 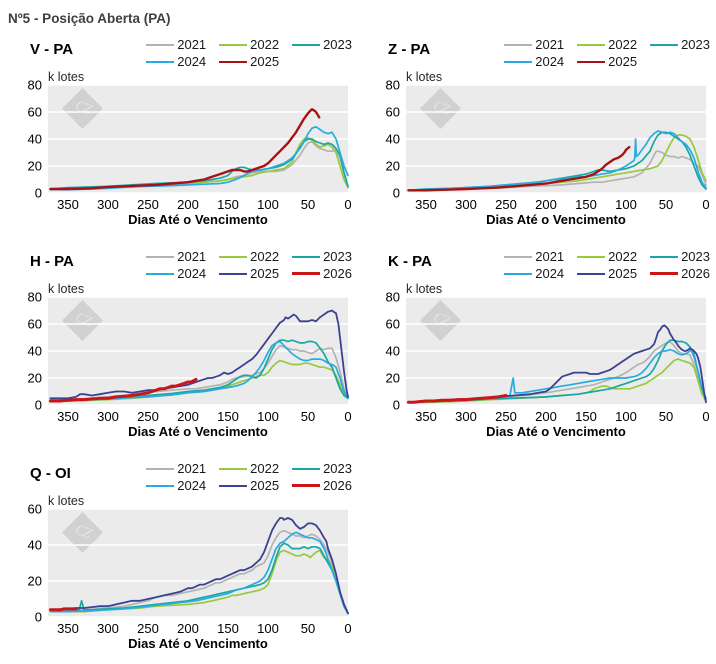 I want to click on y-tick-label: 60, so click(x=392, y=324).